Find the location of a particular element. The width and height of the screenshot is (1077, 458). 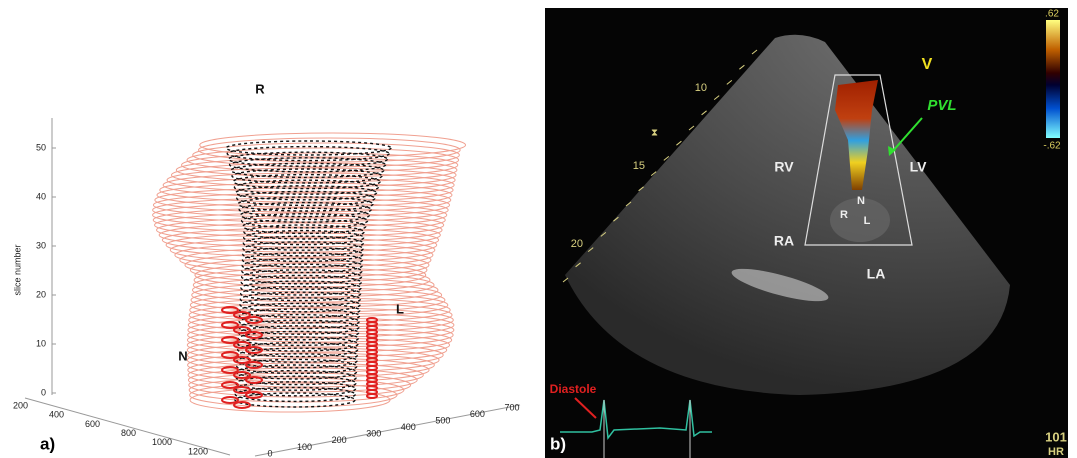

scale-bottom: -.62 is located at coordinates (1052, 146).